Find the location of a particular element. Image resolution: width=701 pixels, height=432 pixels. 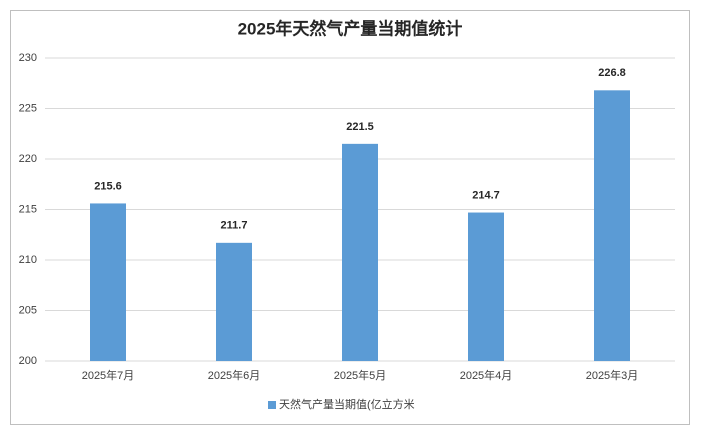

legend-label: 天然气产量当期值(亿立方米 is located at coordinates (347, 404).